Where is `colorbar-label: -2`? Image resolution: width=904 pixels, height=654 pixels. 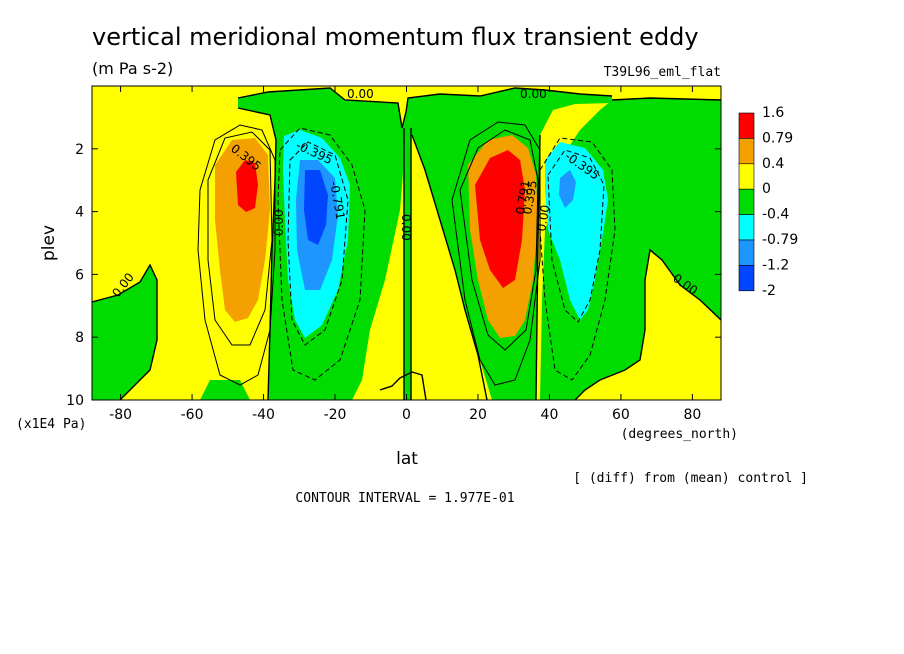 colorbar-label: -2 is located at coordinates (769, 291).